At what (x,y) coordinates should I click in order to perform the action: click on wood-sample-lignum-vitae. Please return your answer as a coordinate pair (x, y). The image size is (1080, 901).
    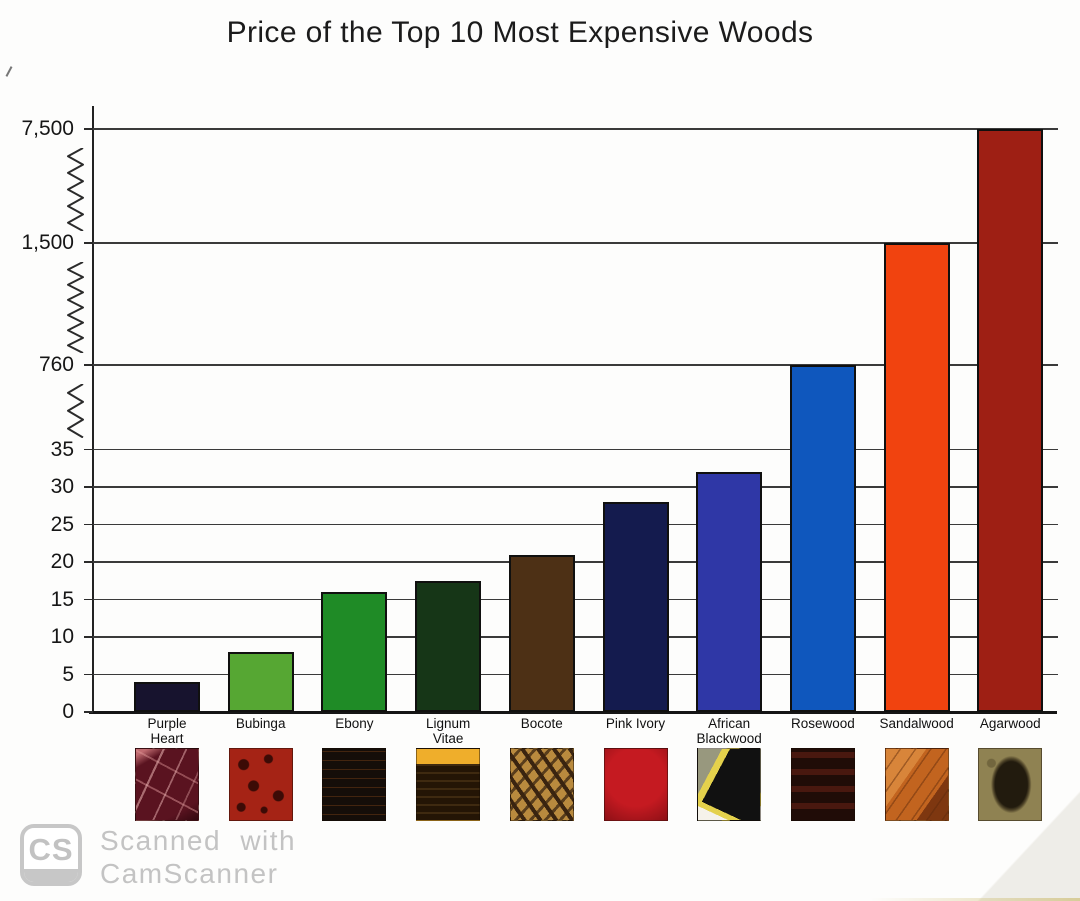
    Looking at the image, I should click on (448, 784).